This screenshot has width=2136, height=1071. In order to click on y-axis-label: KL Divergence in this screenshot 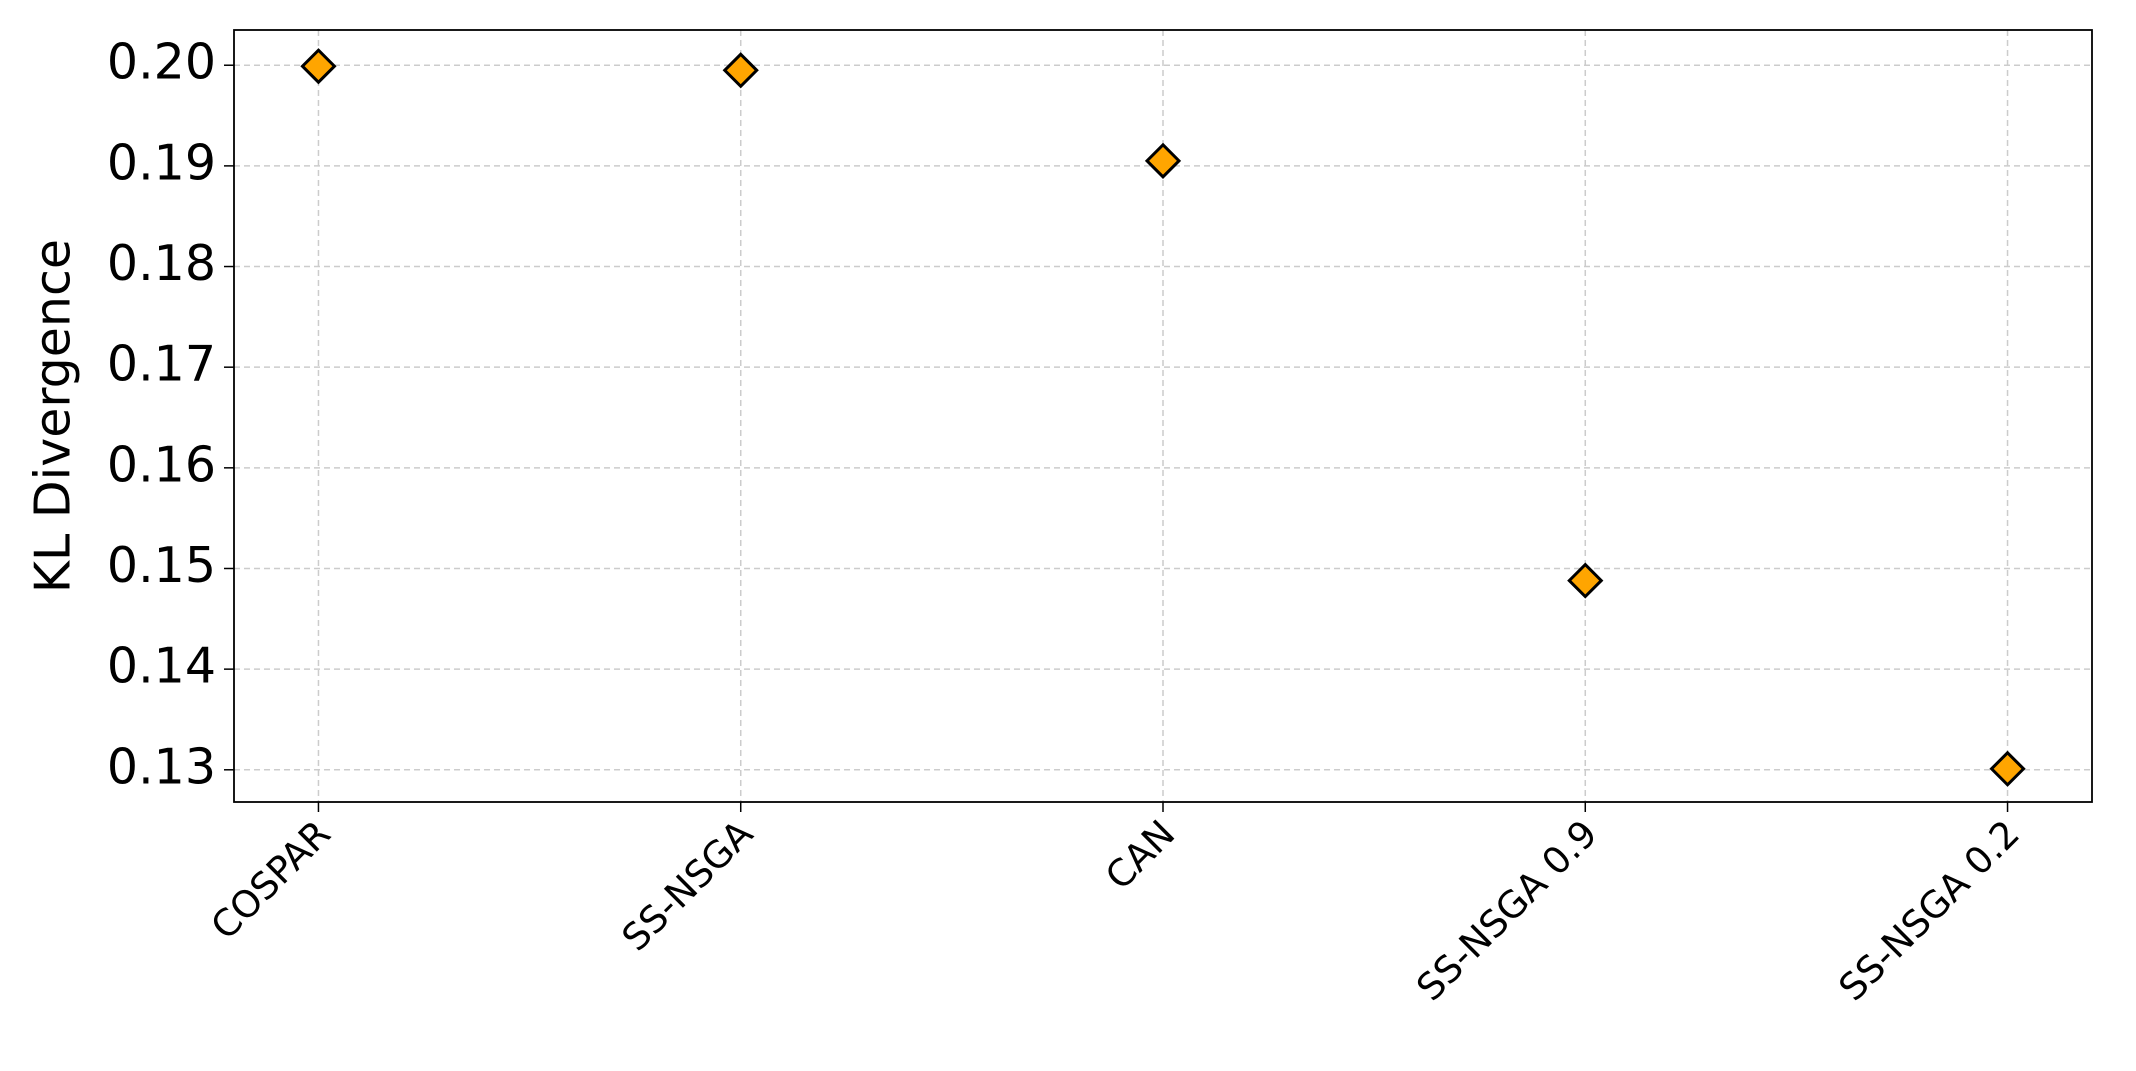, I will do `click(53, 416)`.